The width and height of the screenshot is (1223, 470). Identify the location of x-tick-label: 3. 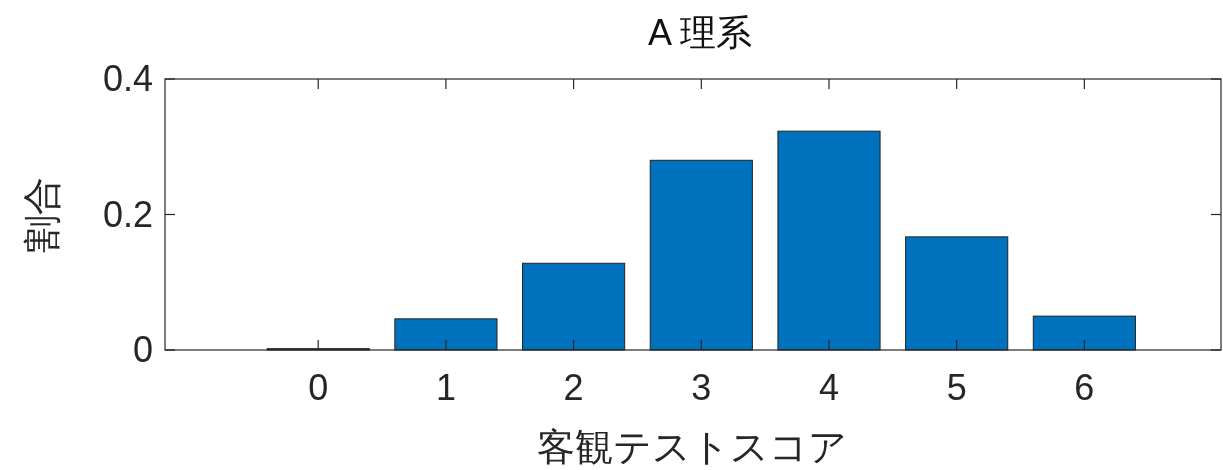
(701, 387).